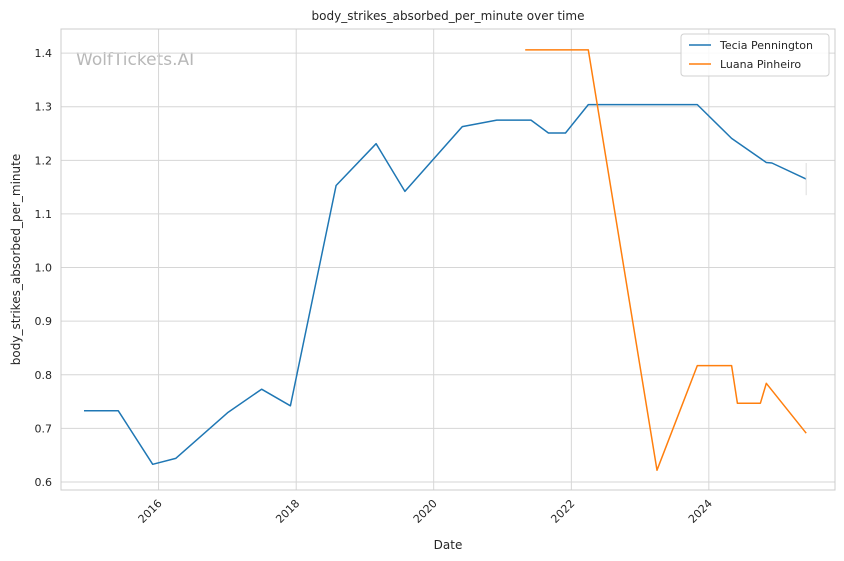  What do you see at coordinates (44, 321) in the screenshot?
I see `y-tick-label: 0.9` at bounding box center [44, 321].